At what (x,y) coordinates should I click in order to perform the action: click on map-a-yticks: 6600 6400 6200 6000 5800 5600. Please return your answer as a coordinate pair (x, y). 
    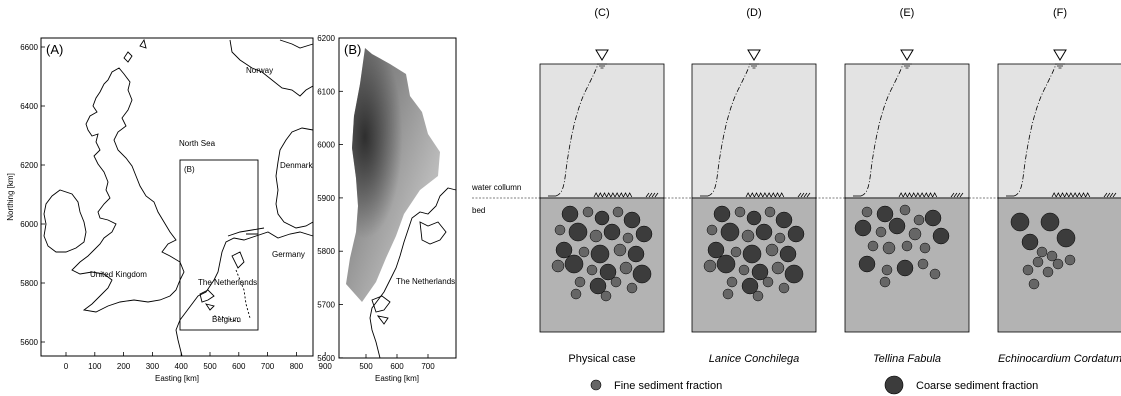
    Looking at the image, I should click on (32, 195).